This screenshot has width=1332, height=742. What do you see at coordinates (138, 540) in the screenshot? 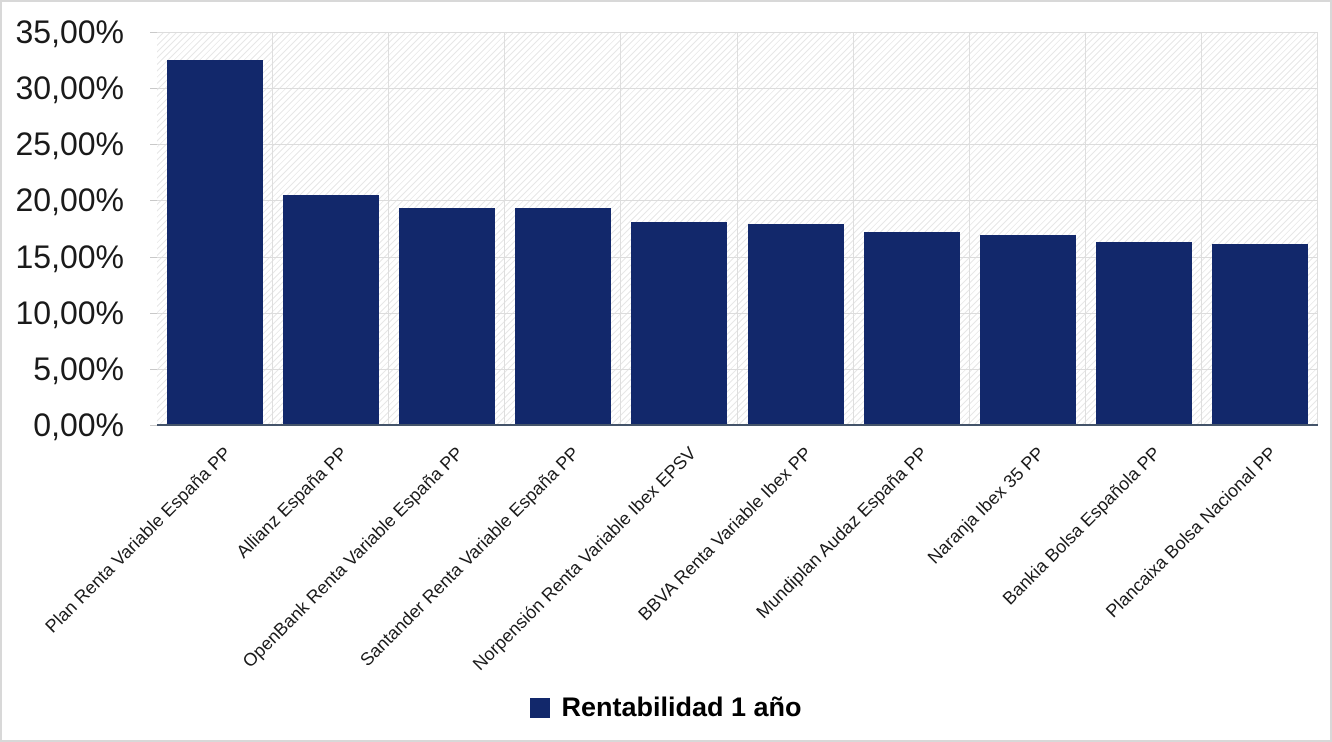
I see `x-tick-label: Plan Renta Variable España PP` at bounding box center [138, 540].